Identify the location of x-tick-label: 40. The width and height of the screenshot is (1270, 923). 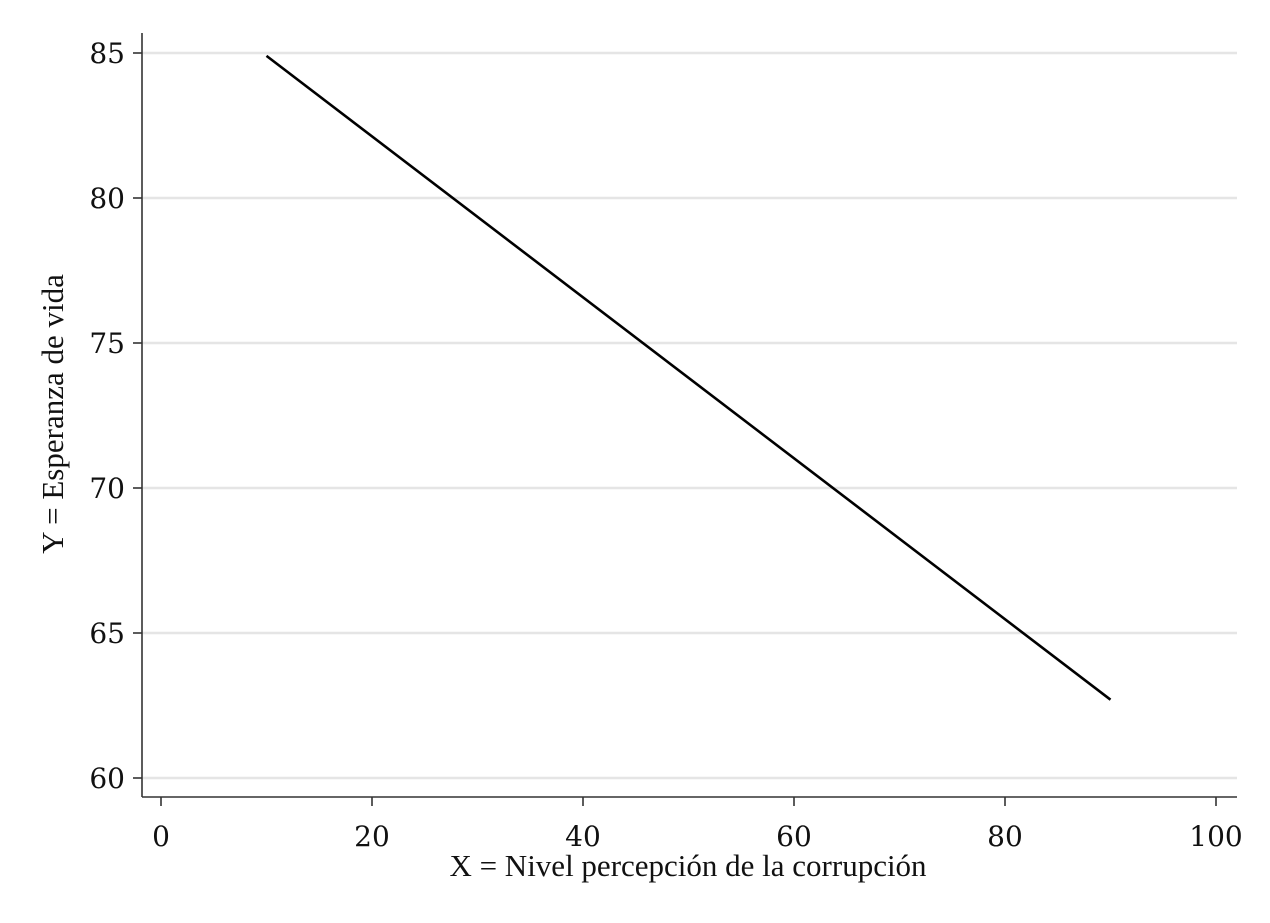
(583, 836).